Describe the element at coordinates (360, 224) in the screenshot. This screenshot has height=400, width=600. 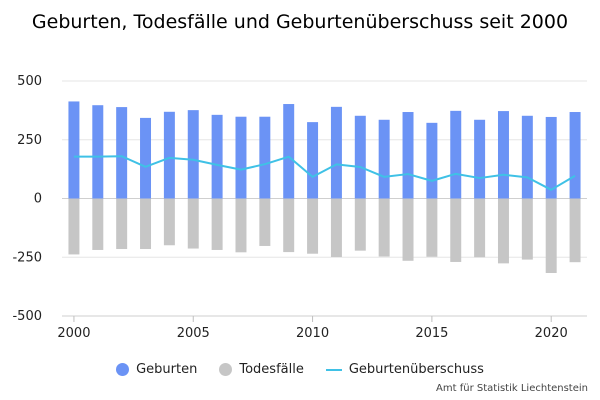
I see `deaths-bar-2012` at that location.